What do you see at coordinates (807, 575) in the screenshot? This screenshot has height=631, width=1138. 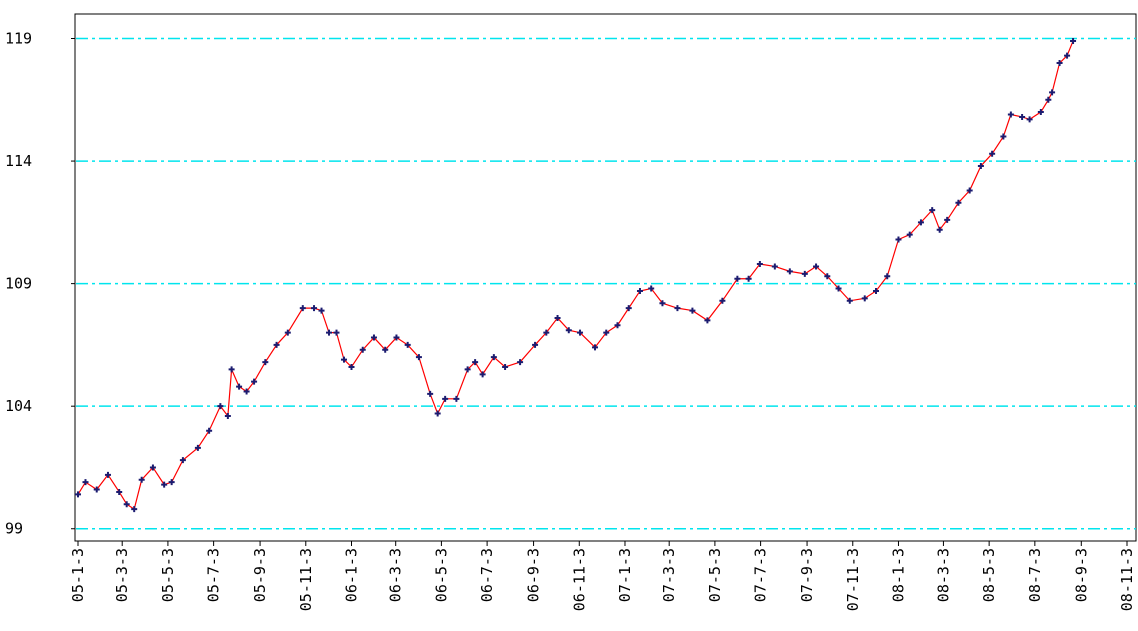 I see `x-tick-label: 07-9-3` at bounding box center [807, 575].